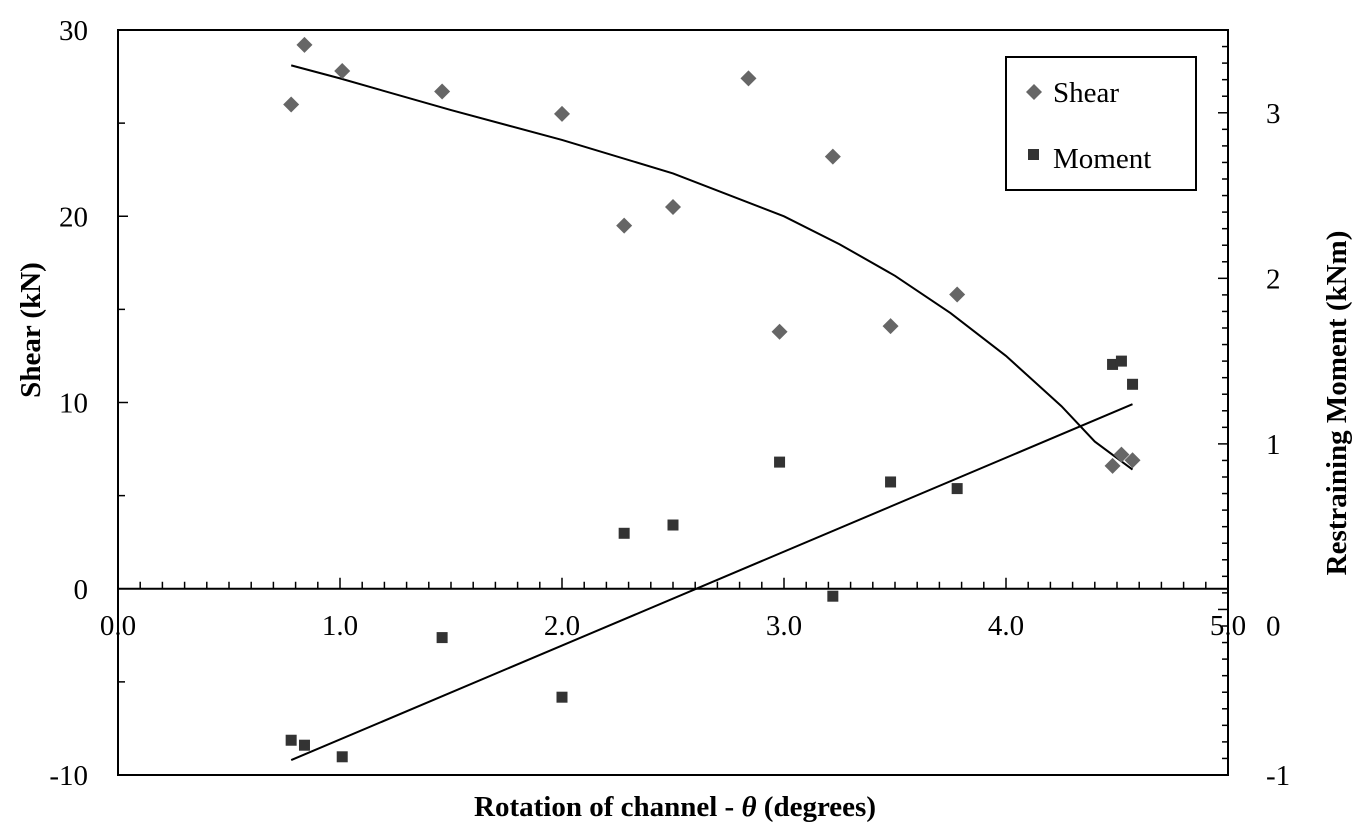 This screenshot has height=825, width=1366. Describe the element at coordinates (1102, 159) in the screenshot. I see `legend-moment-label: Moment` at that location.